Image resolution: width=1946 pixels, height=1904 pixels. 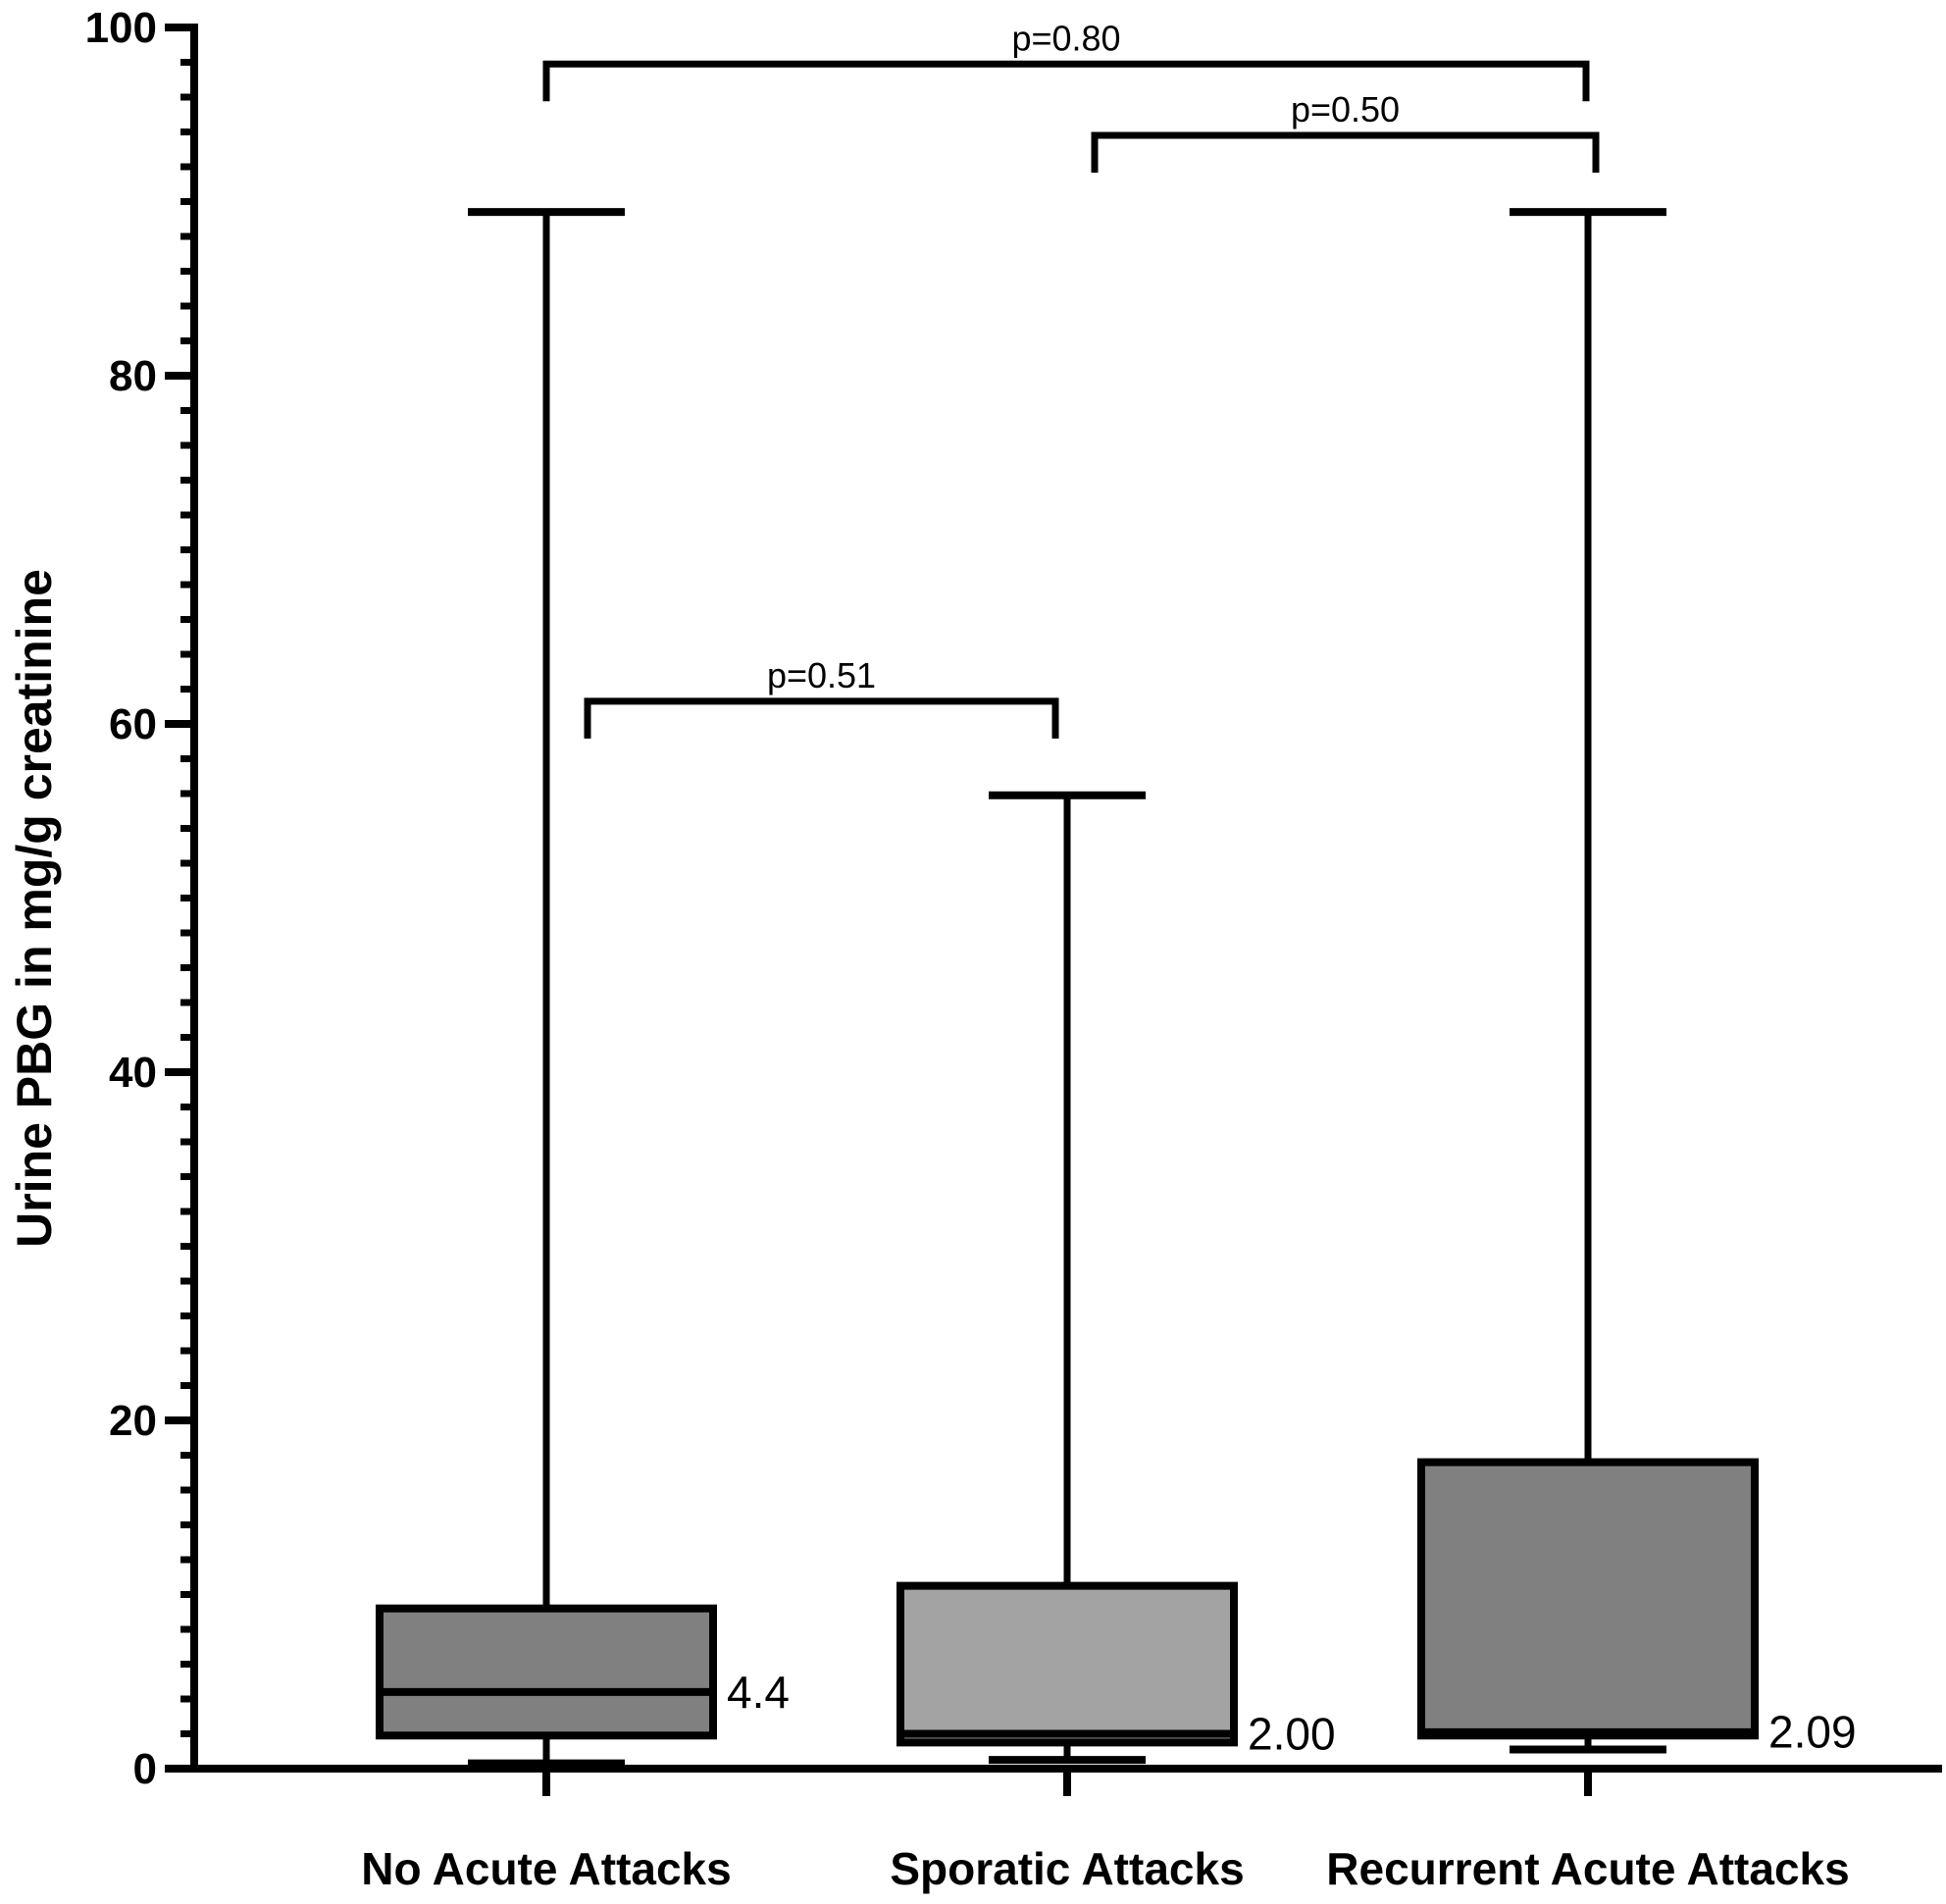 What do you see at coordinates (1812, 1731) in the screenshot?
I see `median-label: 2.09` at bounding box center [1812, 1731].